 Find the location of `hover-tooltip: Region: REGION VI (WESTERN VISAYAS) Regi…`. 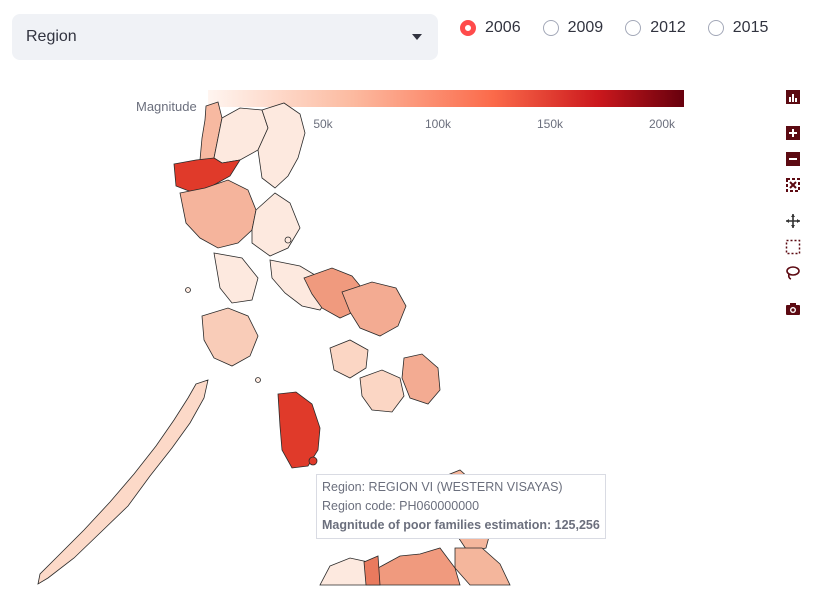

hover-tooltip: Region: REGION VI (WESTERN VISAYAS) Regi… is located at coordinates (461, 506).